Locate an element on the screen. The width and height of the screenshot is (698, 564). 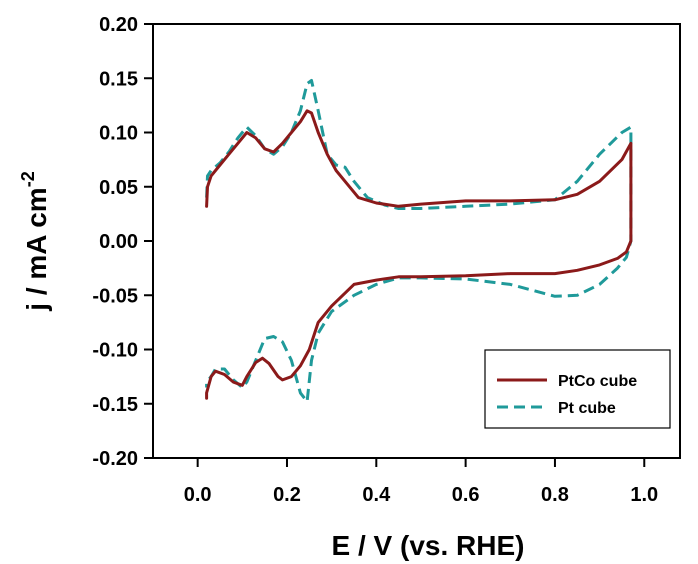
x-axis: 0.0 0.2 0.4 0.6 0.8 1.0 is located at coordinates (421, 482).